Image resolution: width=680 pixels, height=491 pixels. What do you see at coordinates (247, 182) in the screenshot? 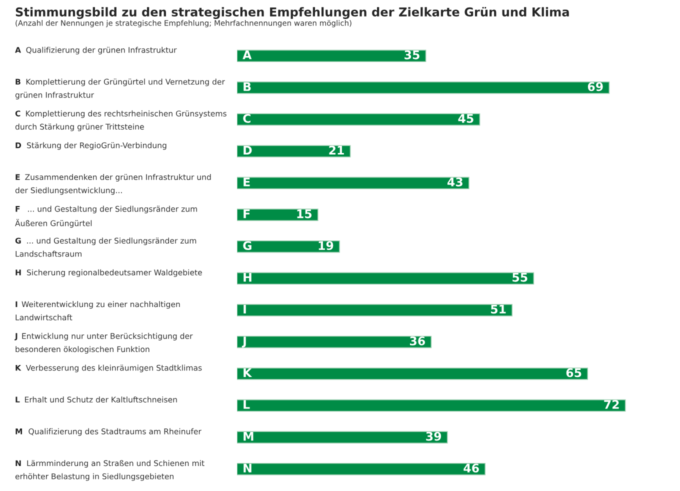
I see `annotation: E` at bounding box center [247, 182].